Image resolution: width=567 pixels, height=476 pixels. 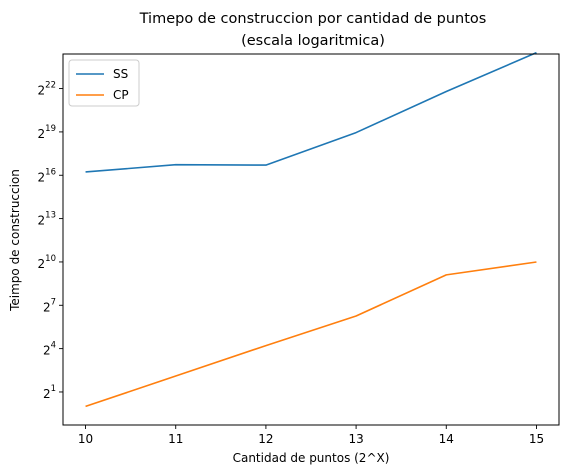 I want to click on y-tick-label: 21, so click(x=49, y=392).